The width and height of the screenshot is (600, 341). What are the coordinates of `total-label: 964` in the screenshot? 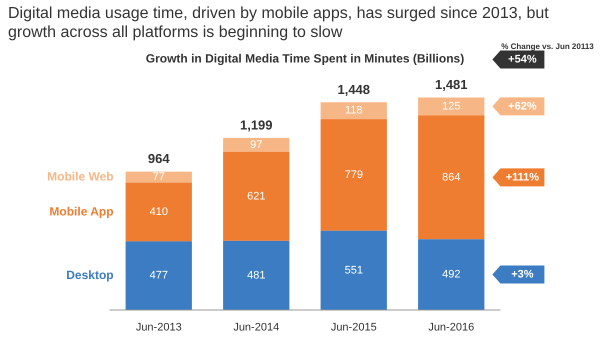 It's located at (159, 158).